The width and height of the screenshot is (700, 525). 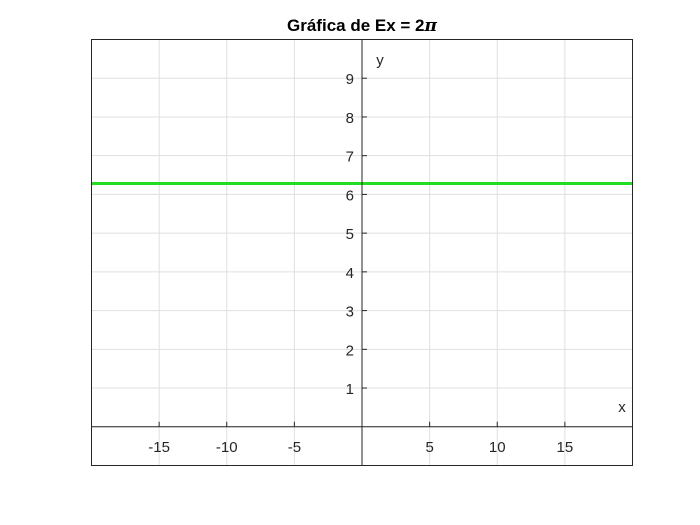 What do you see at coordinates (350, 389) in the screenshot?
I see `y-tick-label: 1` at bounding box center [350, 389].